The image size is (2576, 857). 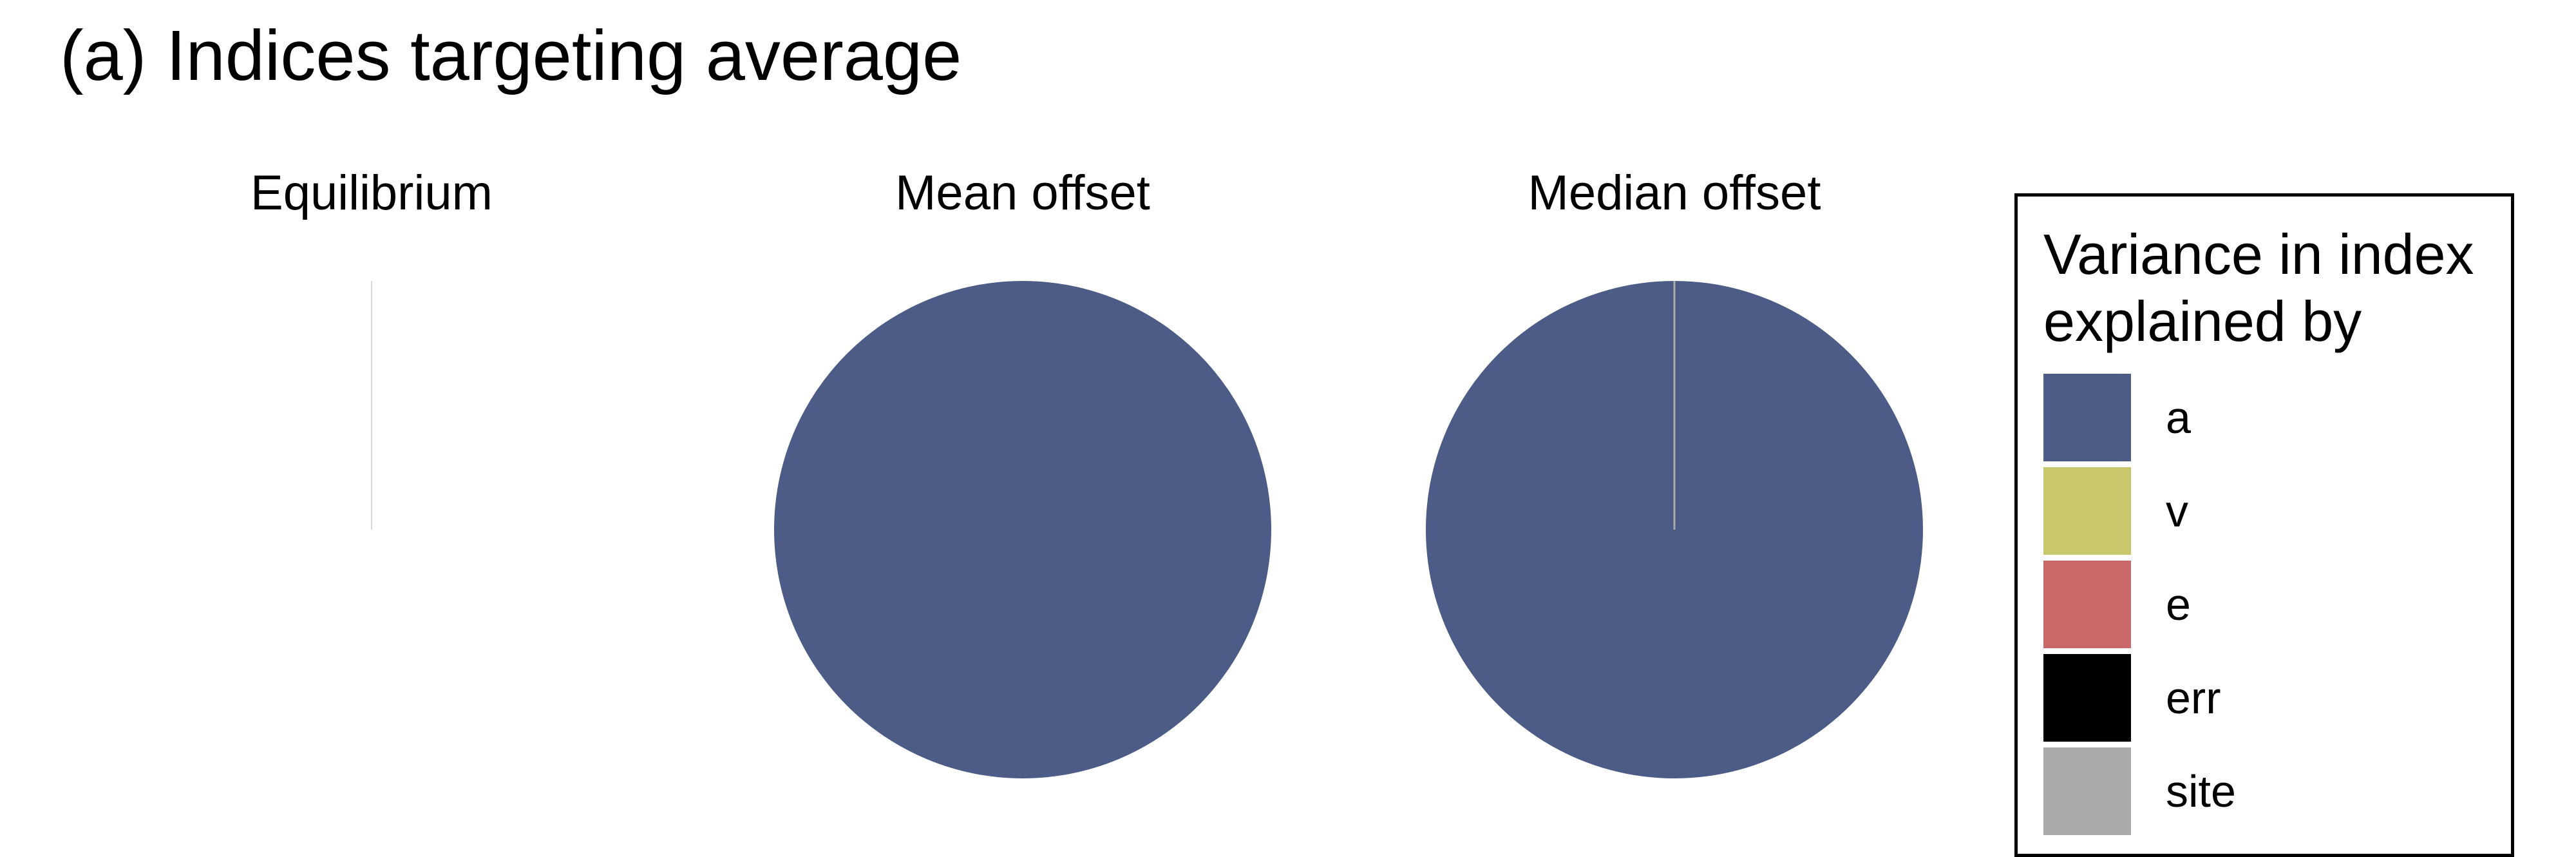 What do you see at coordinates (1022, 193) in the screenshot?
I see `pie-title-mean-offset: Mean offset` at bounding box center [1022, 193].